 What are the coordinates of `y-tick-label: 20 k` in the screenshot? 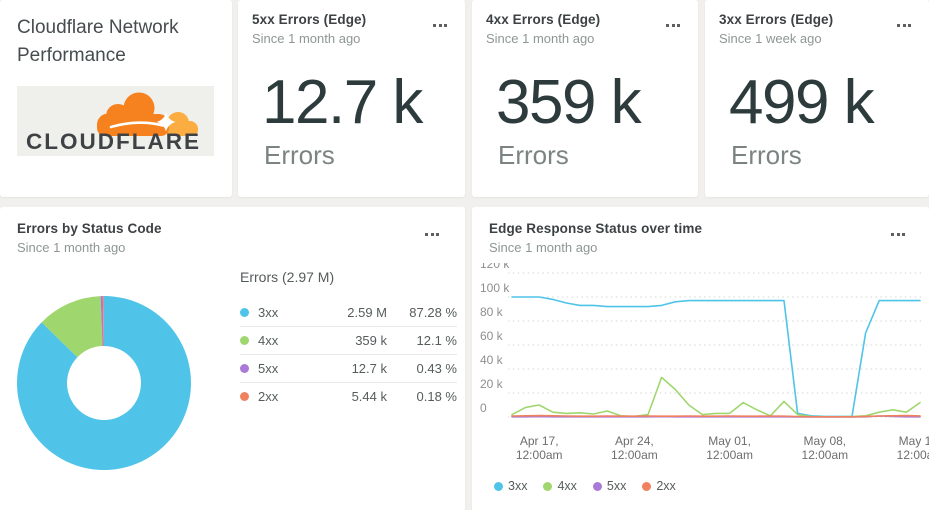 It's located at (492, 384).